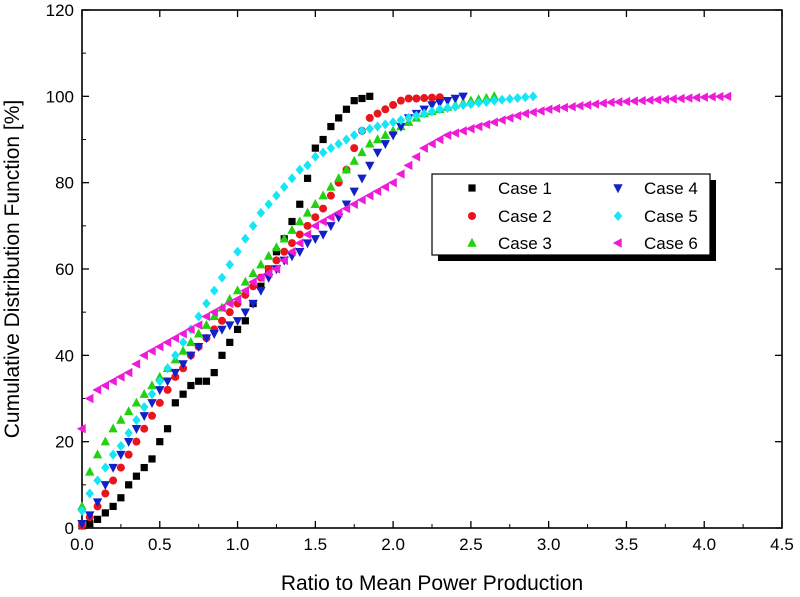 This screenshot has width=800, height=597. I want to click on y-tick-label: 40, so click(64, 355).